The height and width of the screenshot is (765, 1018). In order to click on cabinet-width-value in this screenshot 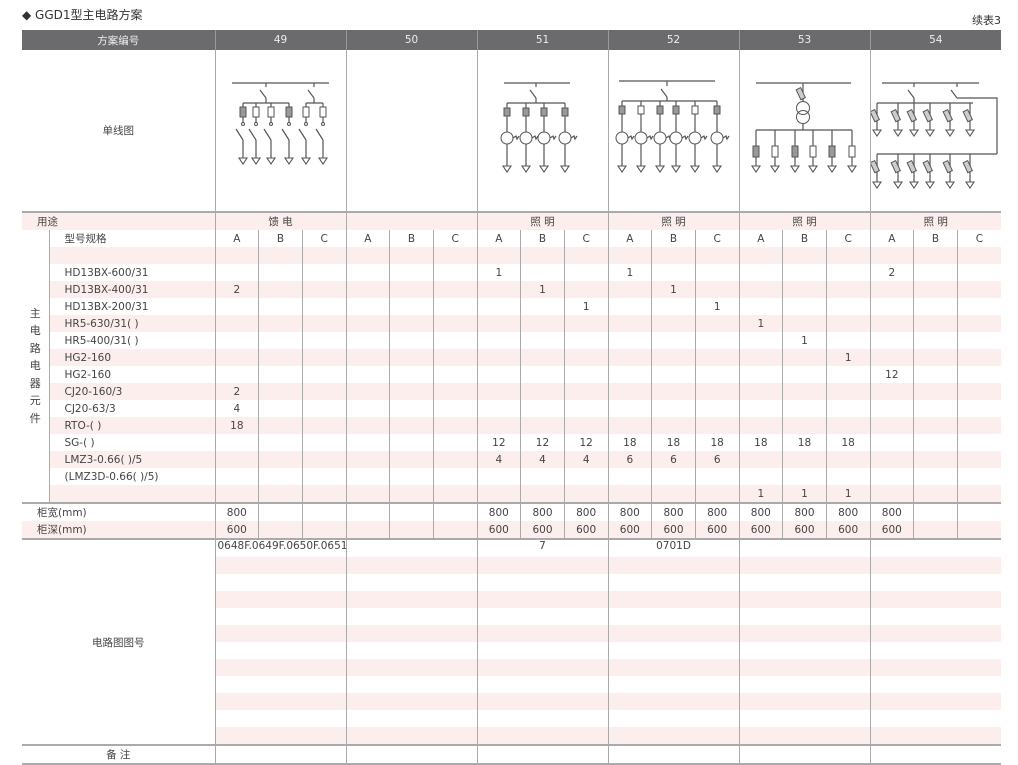, I will do `click(411, 511)`.